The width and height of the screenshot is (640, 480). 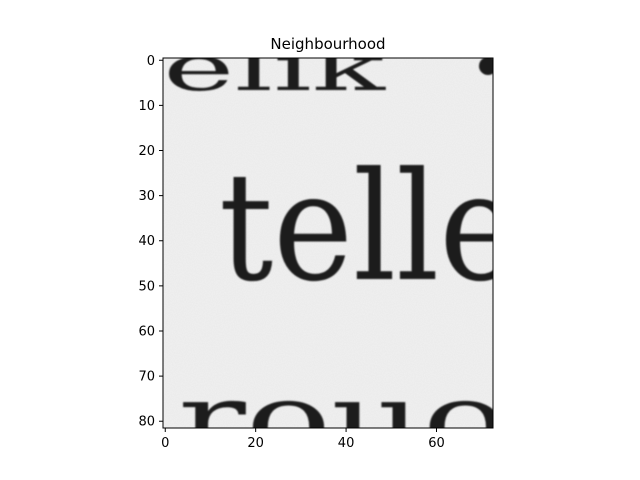 What do you see at coordinates (436, 443) in the screenshot?
I see `x-tick-label: 60` at bounding box center [436, 443].